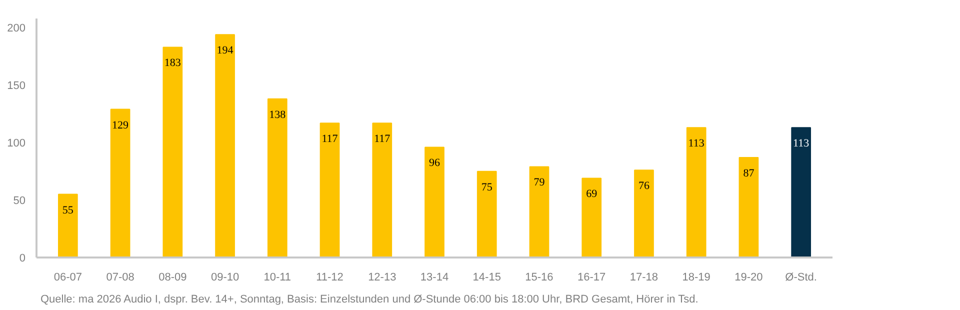 The height and width of the screenshot is (310, 960). Describe the element at coordinates (277, 114) in the screenshot. I see `data-label: 138` at that location.